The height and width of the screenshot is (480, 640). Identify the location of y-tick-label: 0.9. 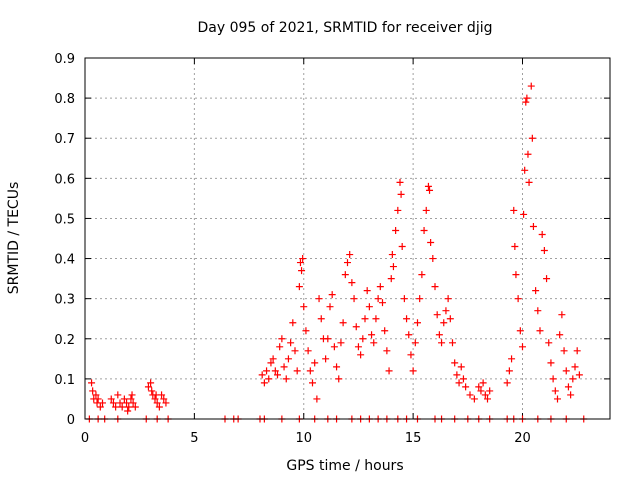
(64, 59).